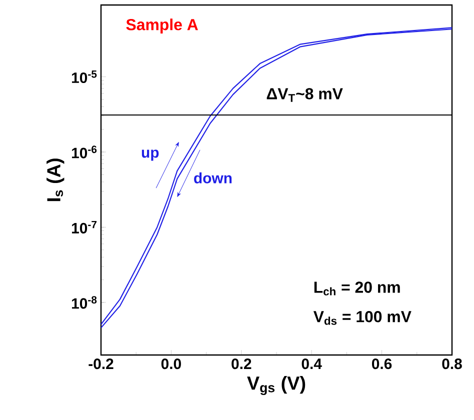 The image size is (474, 420). What do you see at coordinates (84, 302) in the screenshot?
I see `y-tick-label: 10$^{-8}$` at bounding box center [84, 302].